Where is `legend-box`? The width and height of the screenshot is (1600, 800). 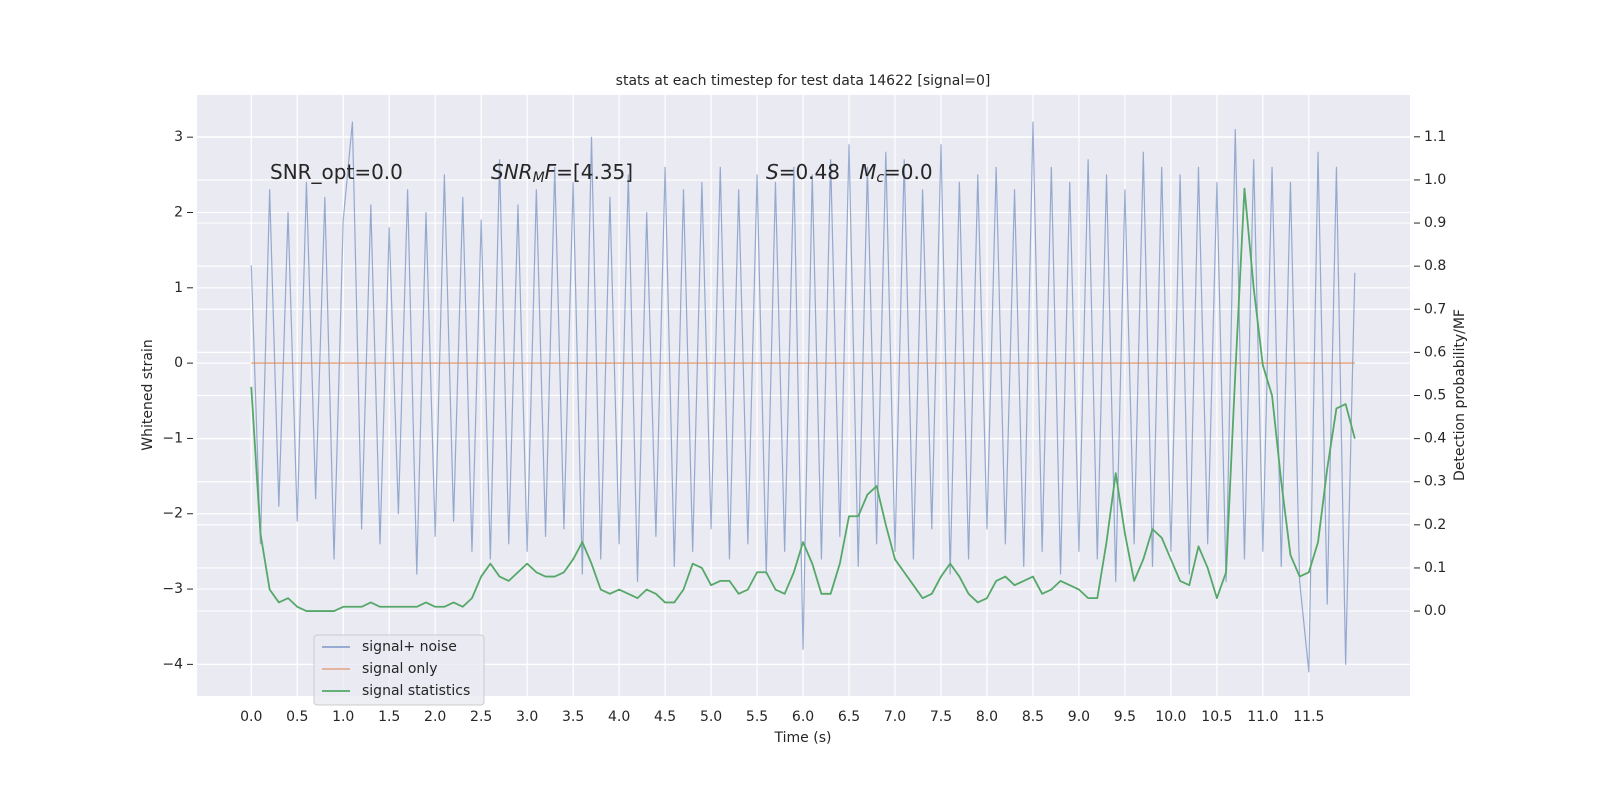
legend-box is located at coordinates (399, 670).